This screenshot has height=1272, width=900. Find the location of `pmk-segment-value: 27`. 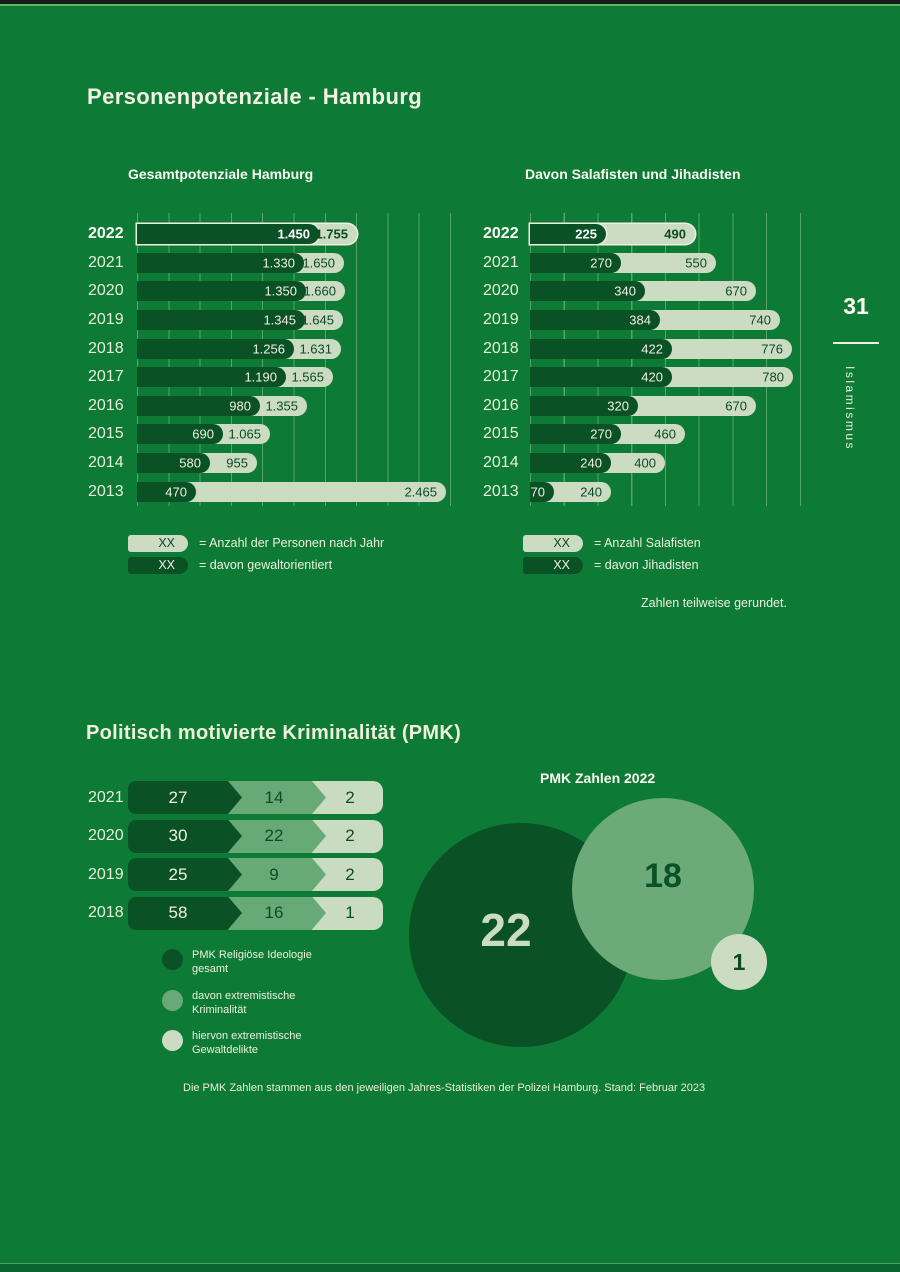

pmk-segment-value: 27 is located at coordinates (178, 797).